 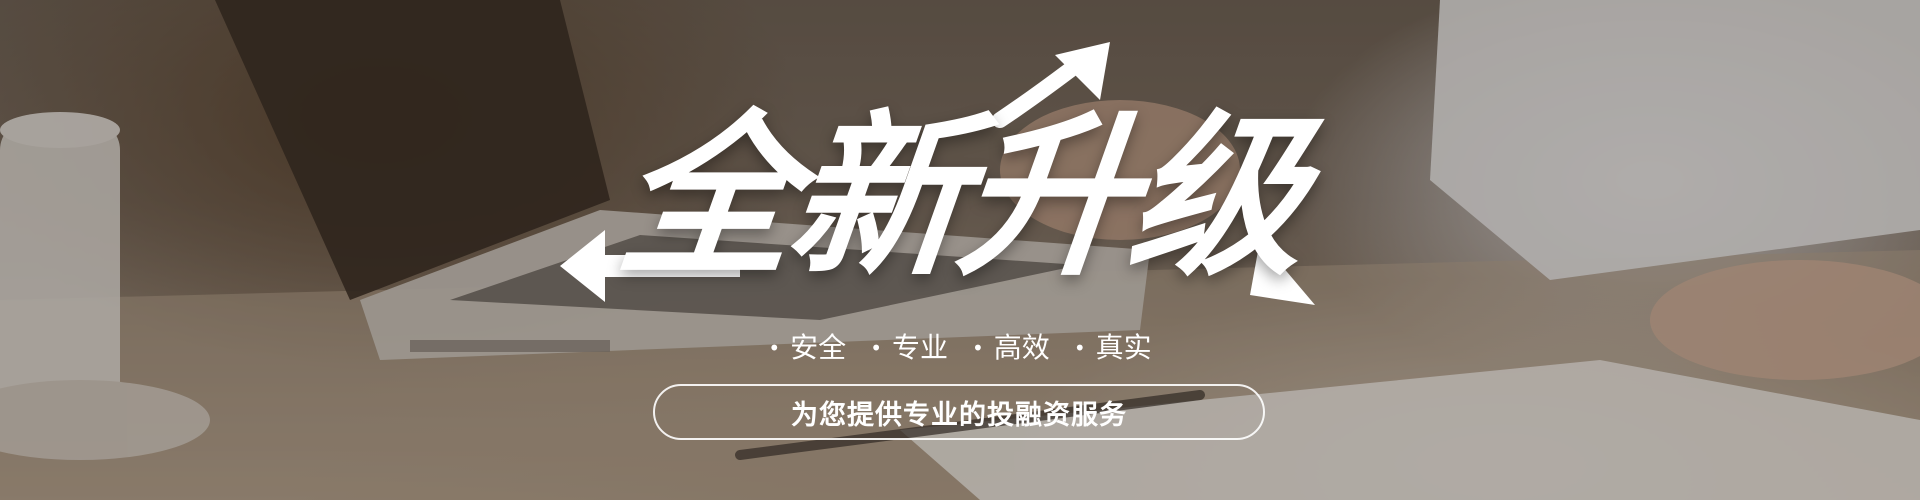 I want to click on pen, so click(x=970, y=425).